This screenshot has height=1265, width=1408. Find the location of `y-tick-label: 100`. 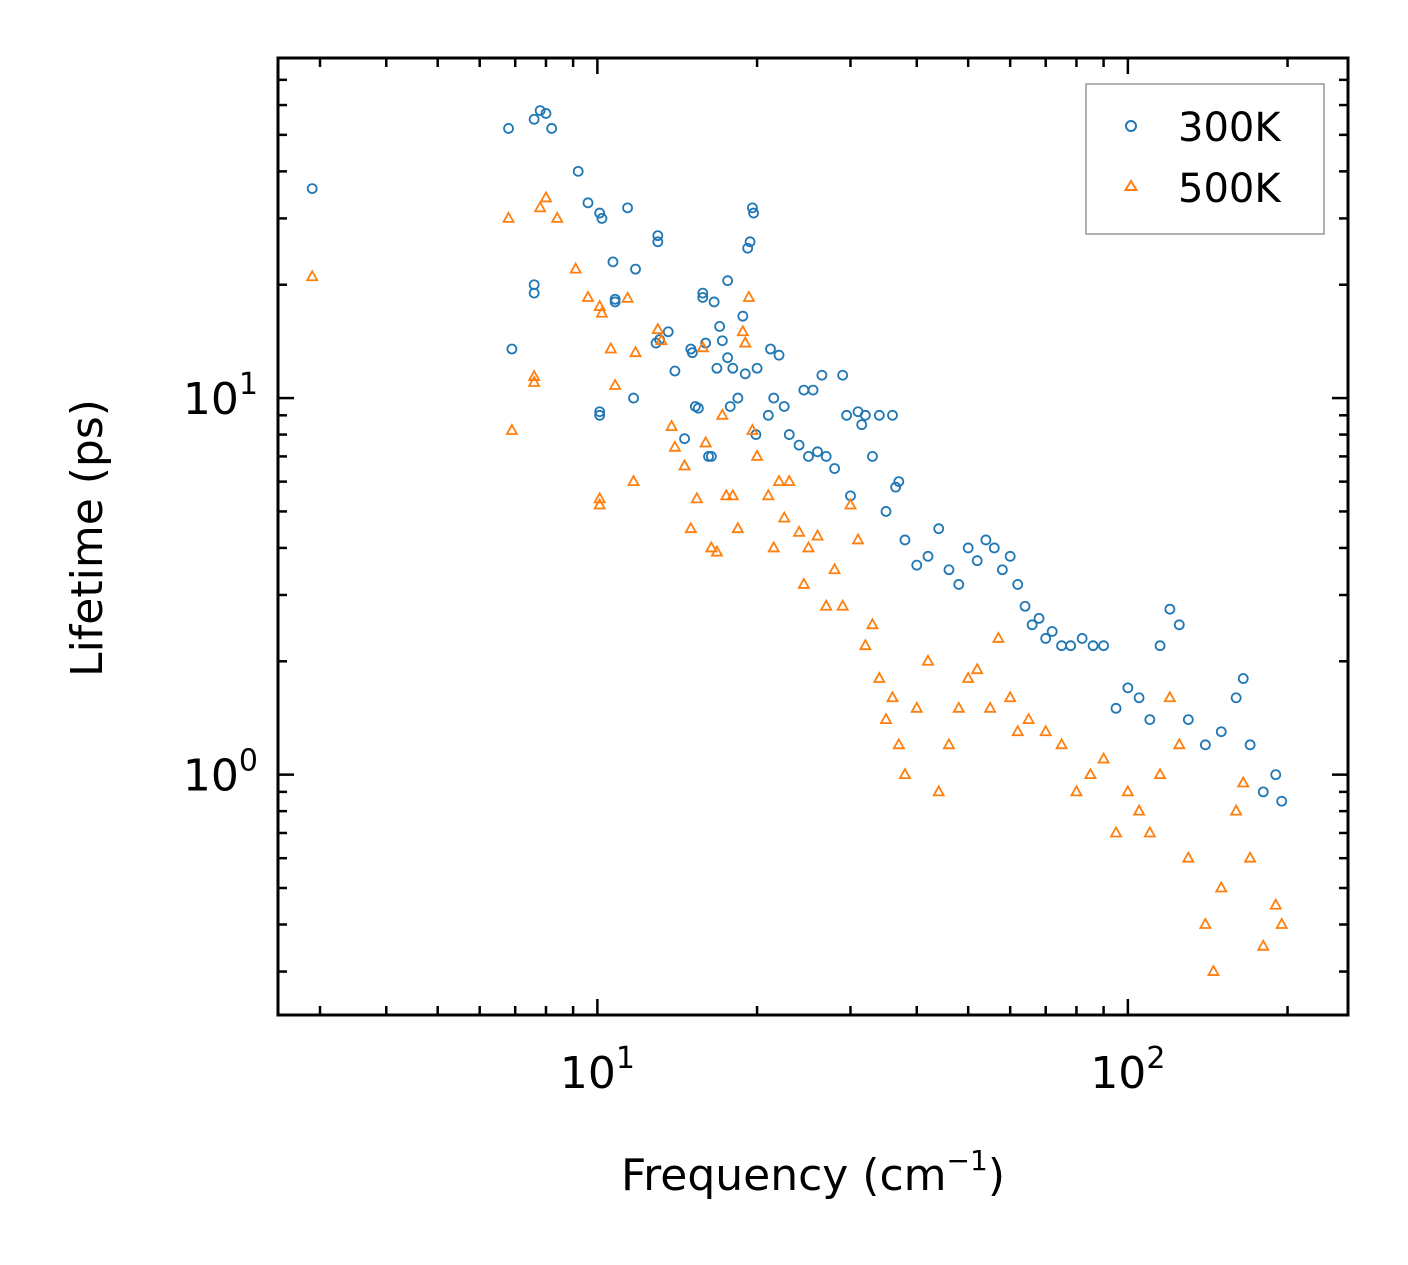

y-tick-label: 100 is located at coordinates (220, 773).